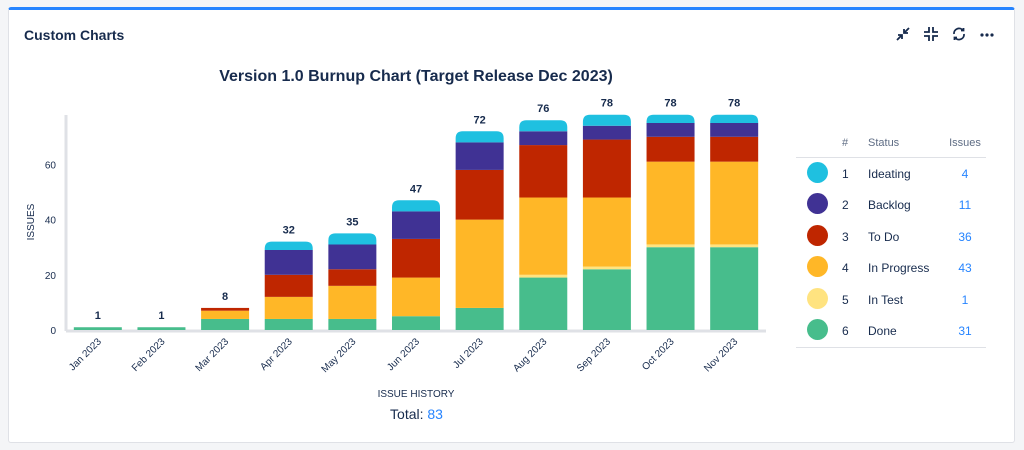 This screenshot has width=1024, height=450. What do you see at coordinates (289, 231) in the screenshot?
I see `bar-total-label: 32` at bounding box center [289, 231].